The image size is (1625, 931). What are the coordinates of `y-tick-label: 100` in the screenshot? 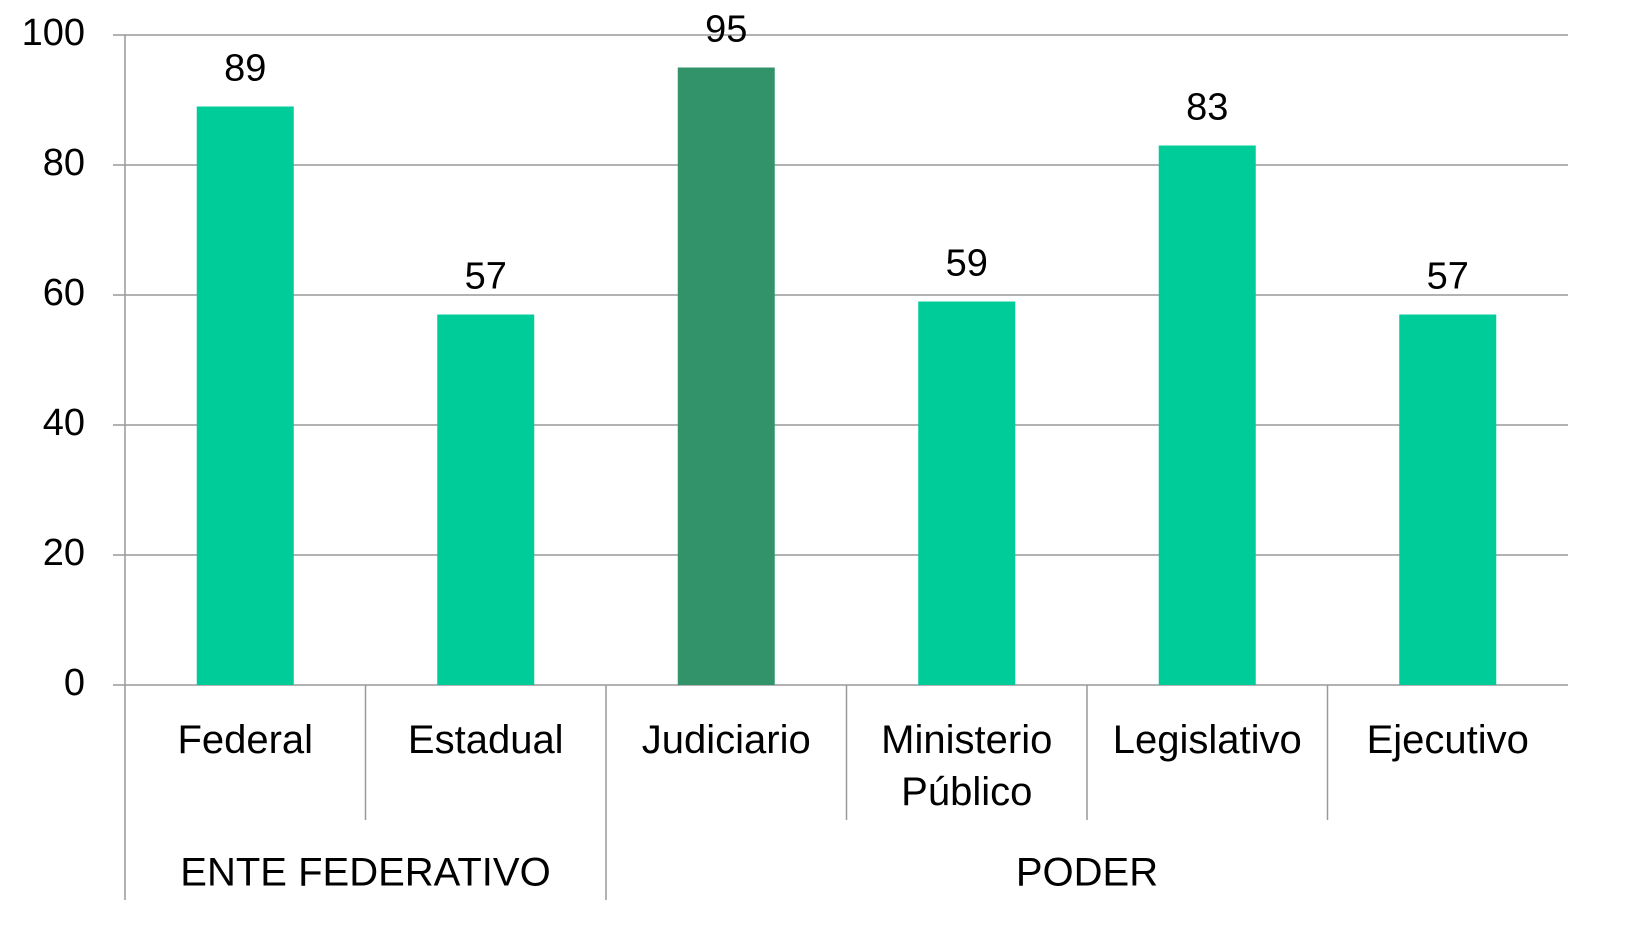 It's located at (53, 33).